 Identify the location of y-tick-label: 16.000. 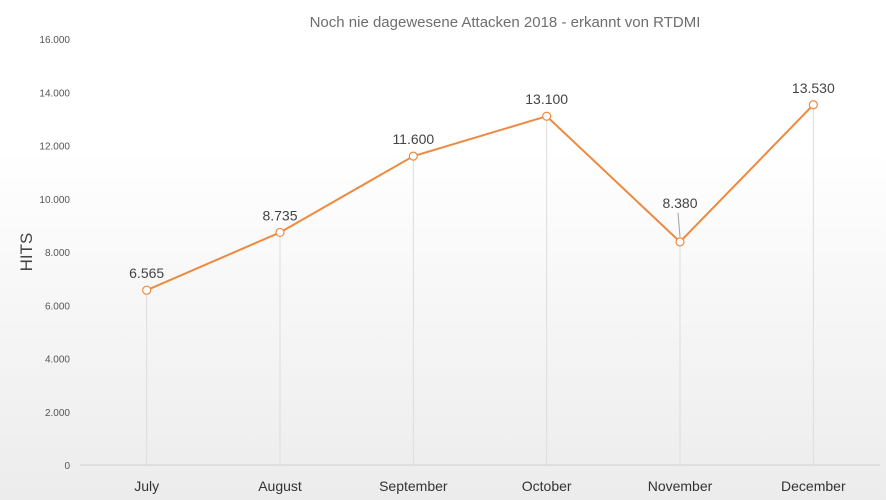
(54, 40).